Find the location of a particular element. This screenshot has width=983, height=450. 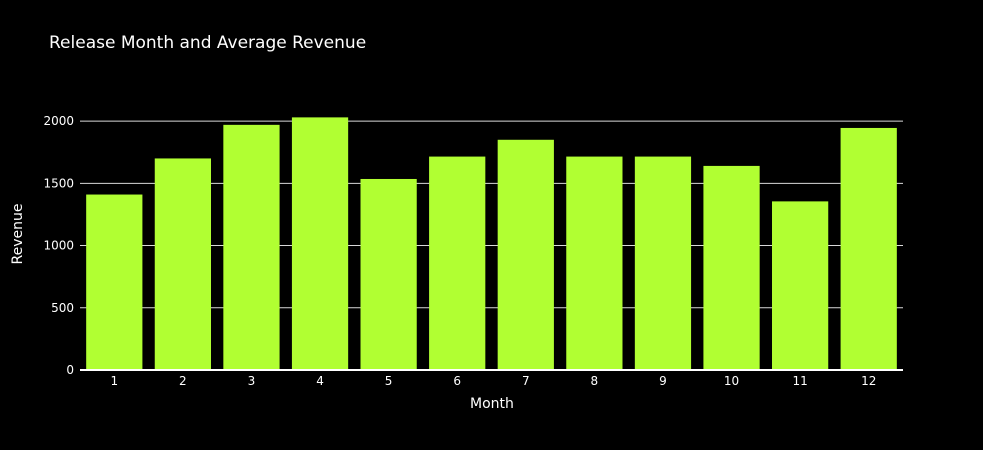

x-tick-label: 4 is located at coordinates (320, 381).